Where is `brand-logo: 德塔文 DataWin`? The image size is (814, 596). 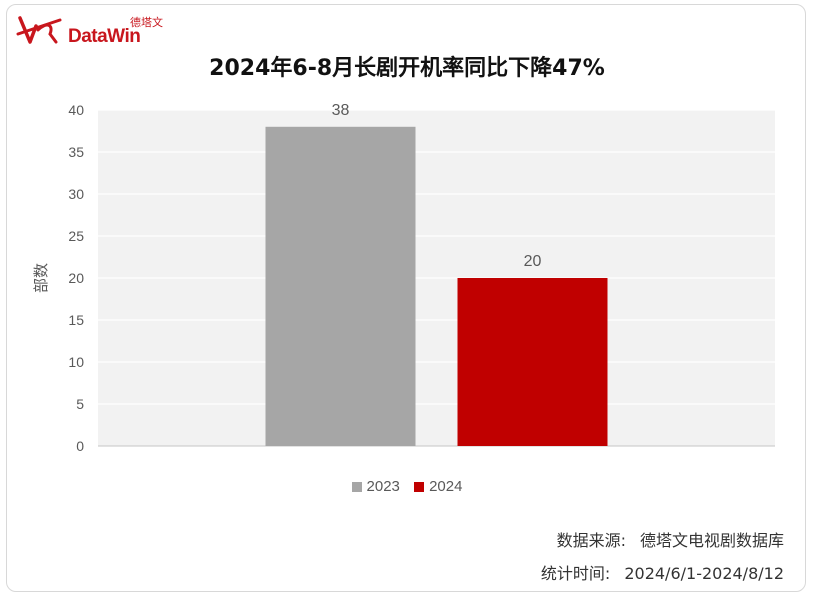
brand-logo: 德塔文 DataWin is located at coordinates (91, 30).